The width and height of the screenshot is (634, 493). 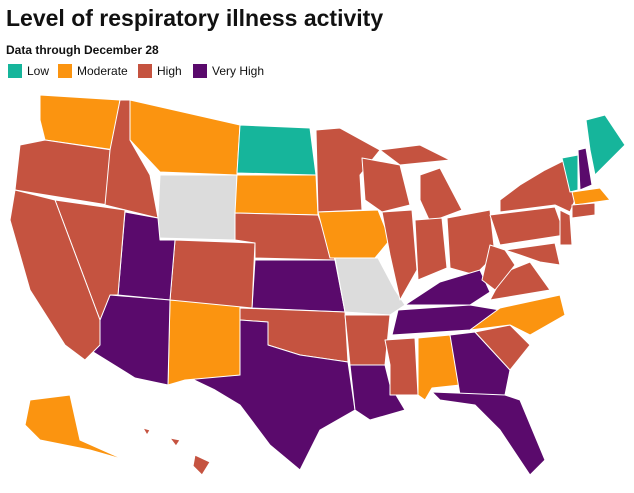 What do you see at coordinates (82, 50) in the screenshot?
I see `subtitle: Data through December 28` at bounding box center [82, 50].